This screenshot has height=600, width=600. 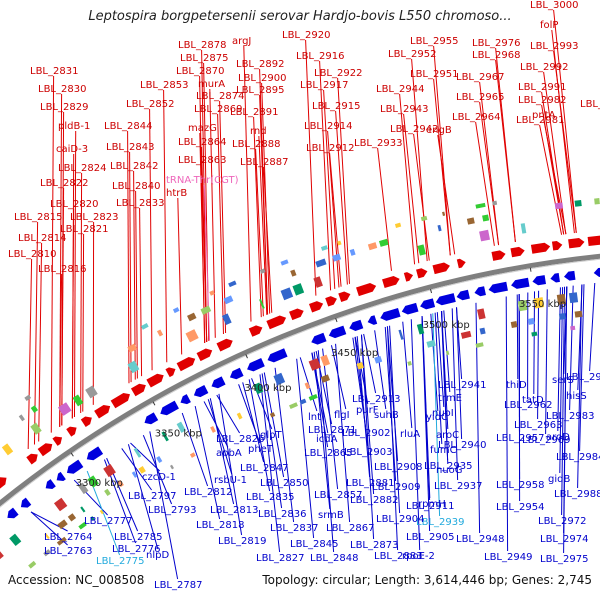 What do you see at coordinates (270, 497) in the screenshot?
I see `gene-label: LBL_2835` at bounding box center [270, 497].